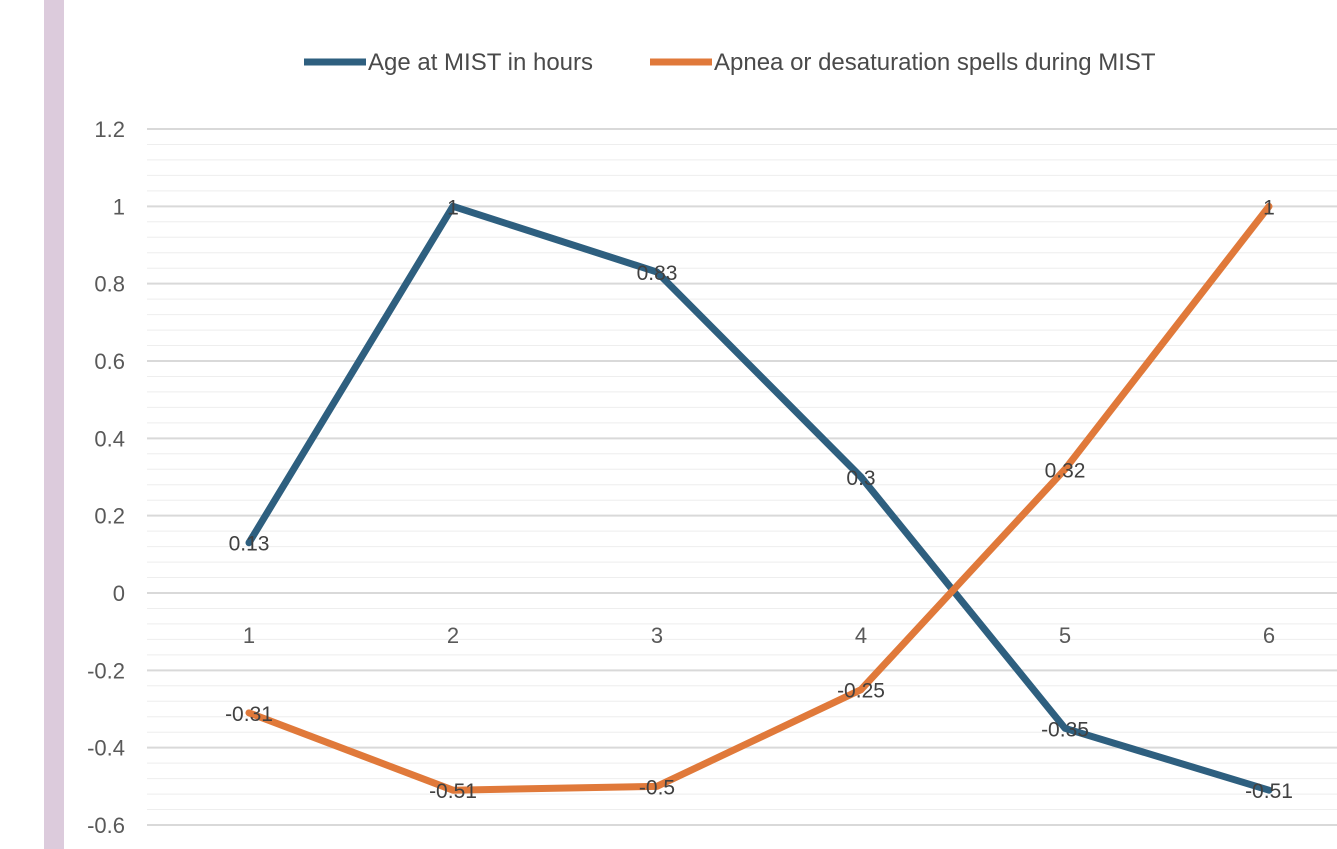 Image resolution: width=1337 pixels, height=849 pixels. What do you see at coordinates (1269, 635) in the screenshot?
I see `x-tick-label: 6` at bounding box center [1269, 635].